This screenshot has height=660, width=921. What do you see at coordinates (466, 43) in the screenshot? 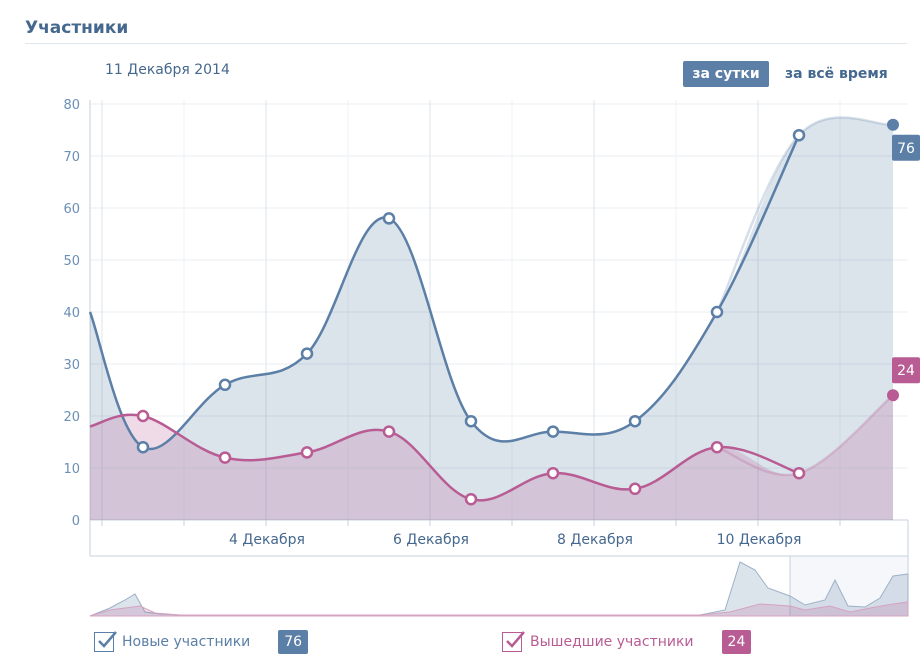
I see `title-divider` at bounding box center [466, 43].